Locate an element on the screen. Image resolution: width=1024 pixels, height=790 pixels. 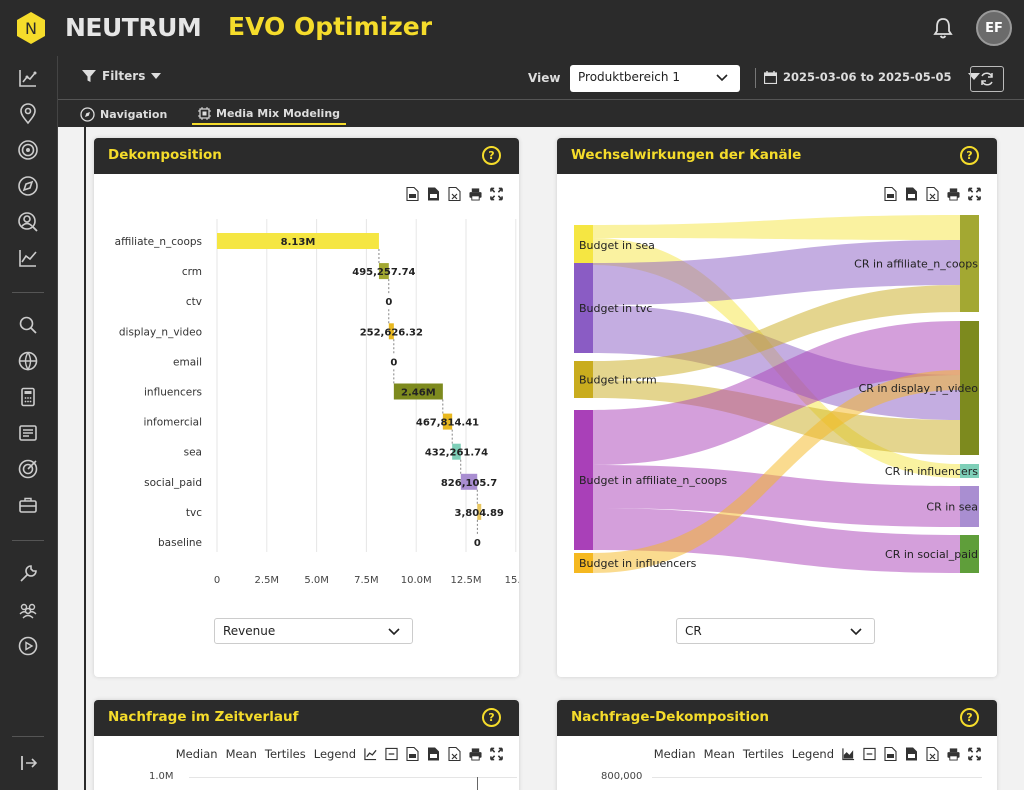
globe-icon is located at coordinates (28, 361).